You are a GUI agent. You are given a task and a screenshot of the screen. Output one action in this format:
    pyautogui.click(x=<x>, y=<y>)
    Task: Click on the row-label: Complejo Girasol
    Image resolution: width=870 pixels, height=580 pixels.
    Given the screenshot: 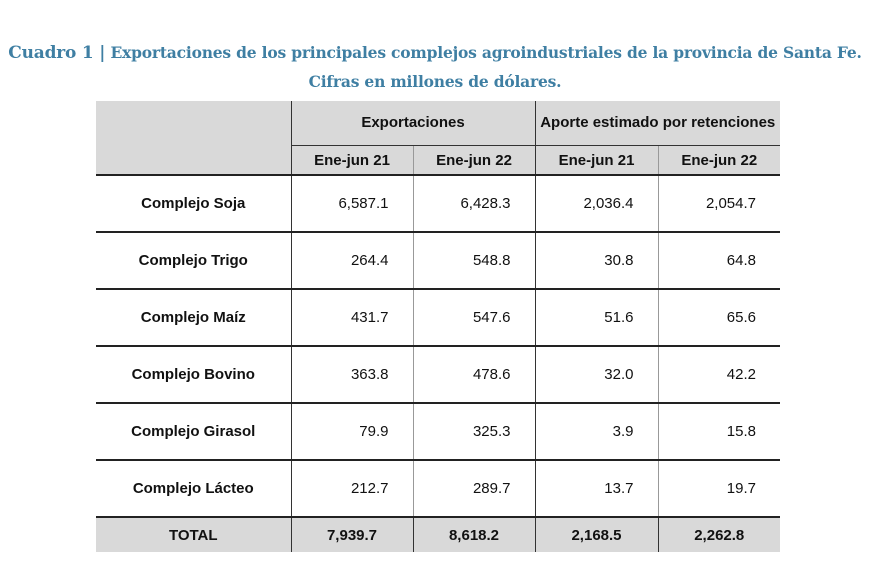 What is the action you would take?
    pyautogui.click(x=193, y=431)
    